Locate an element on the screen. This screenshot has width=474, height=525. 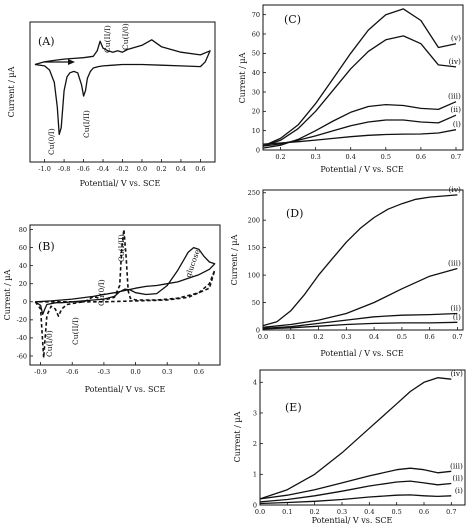
panel-d-series-label: (iv) is located at coordinates (455, 189).